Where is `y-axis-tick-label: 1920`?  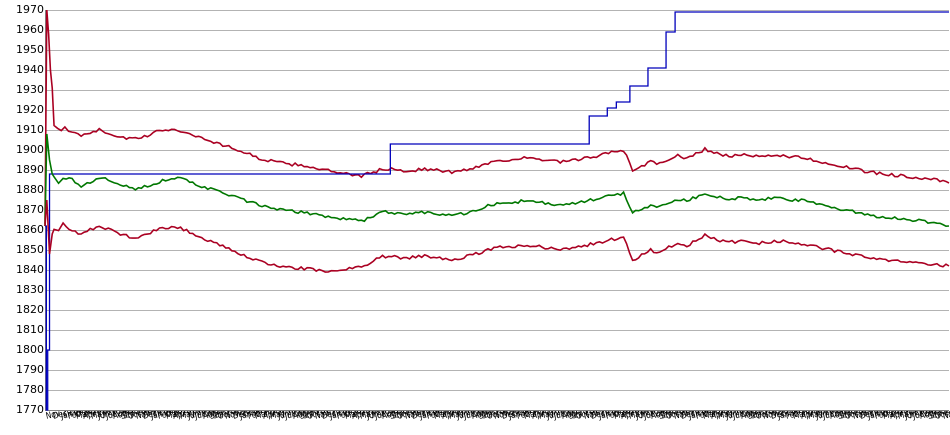 y-axis-tick-label: 1920 is located at coordinates (30, 109).